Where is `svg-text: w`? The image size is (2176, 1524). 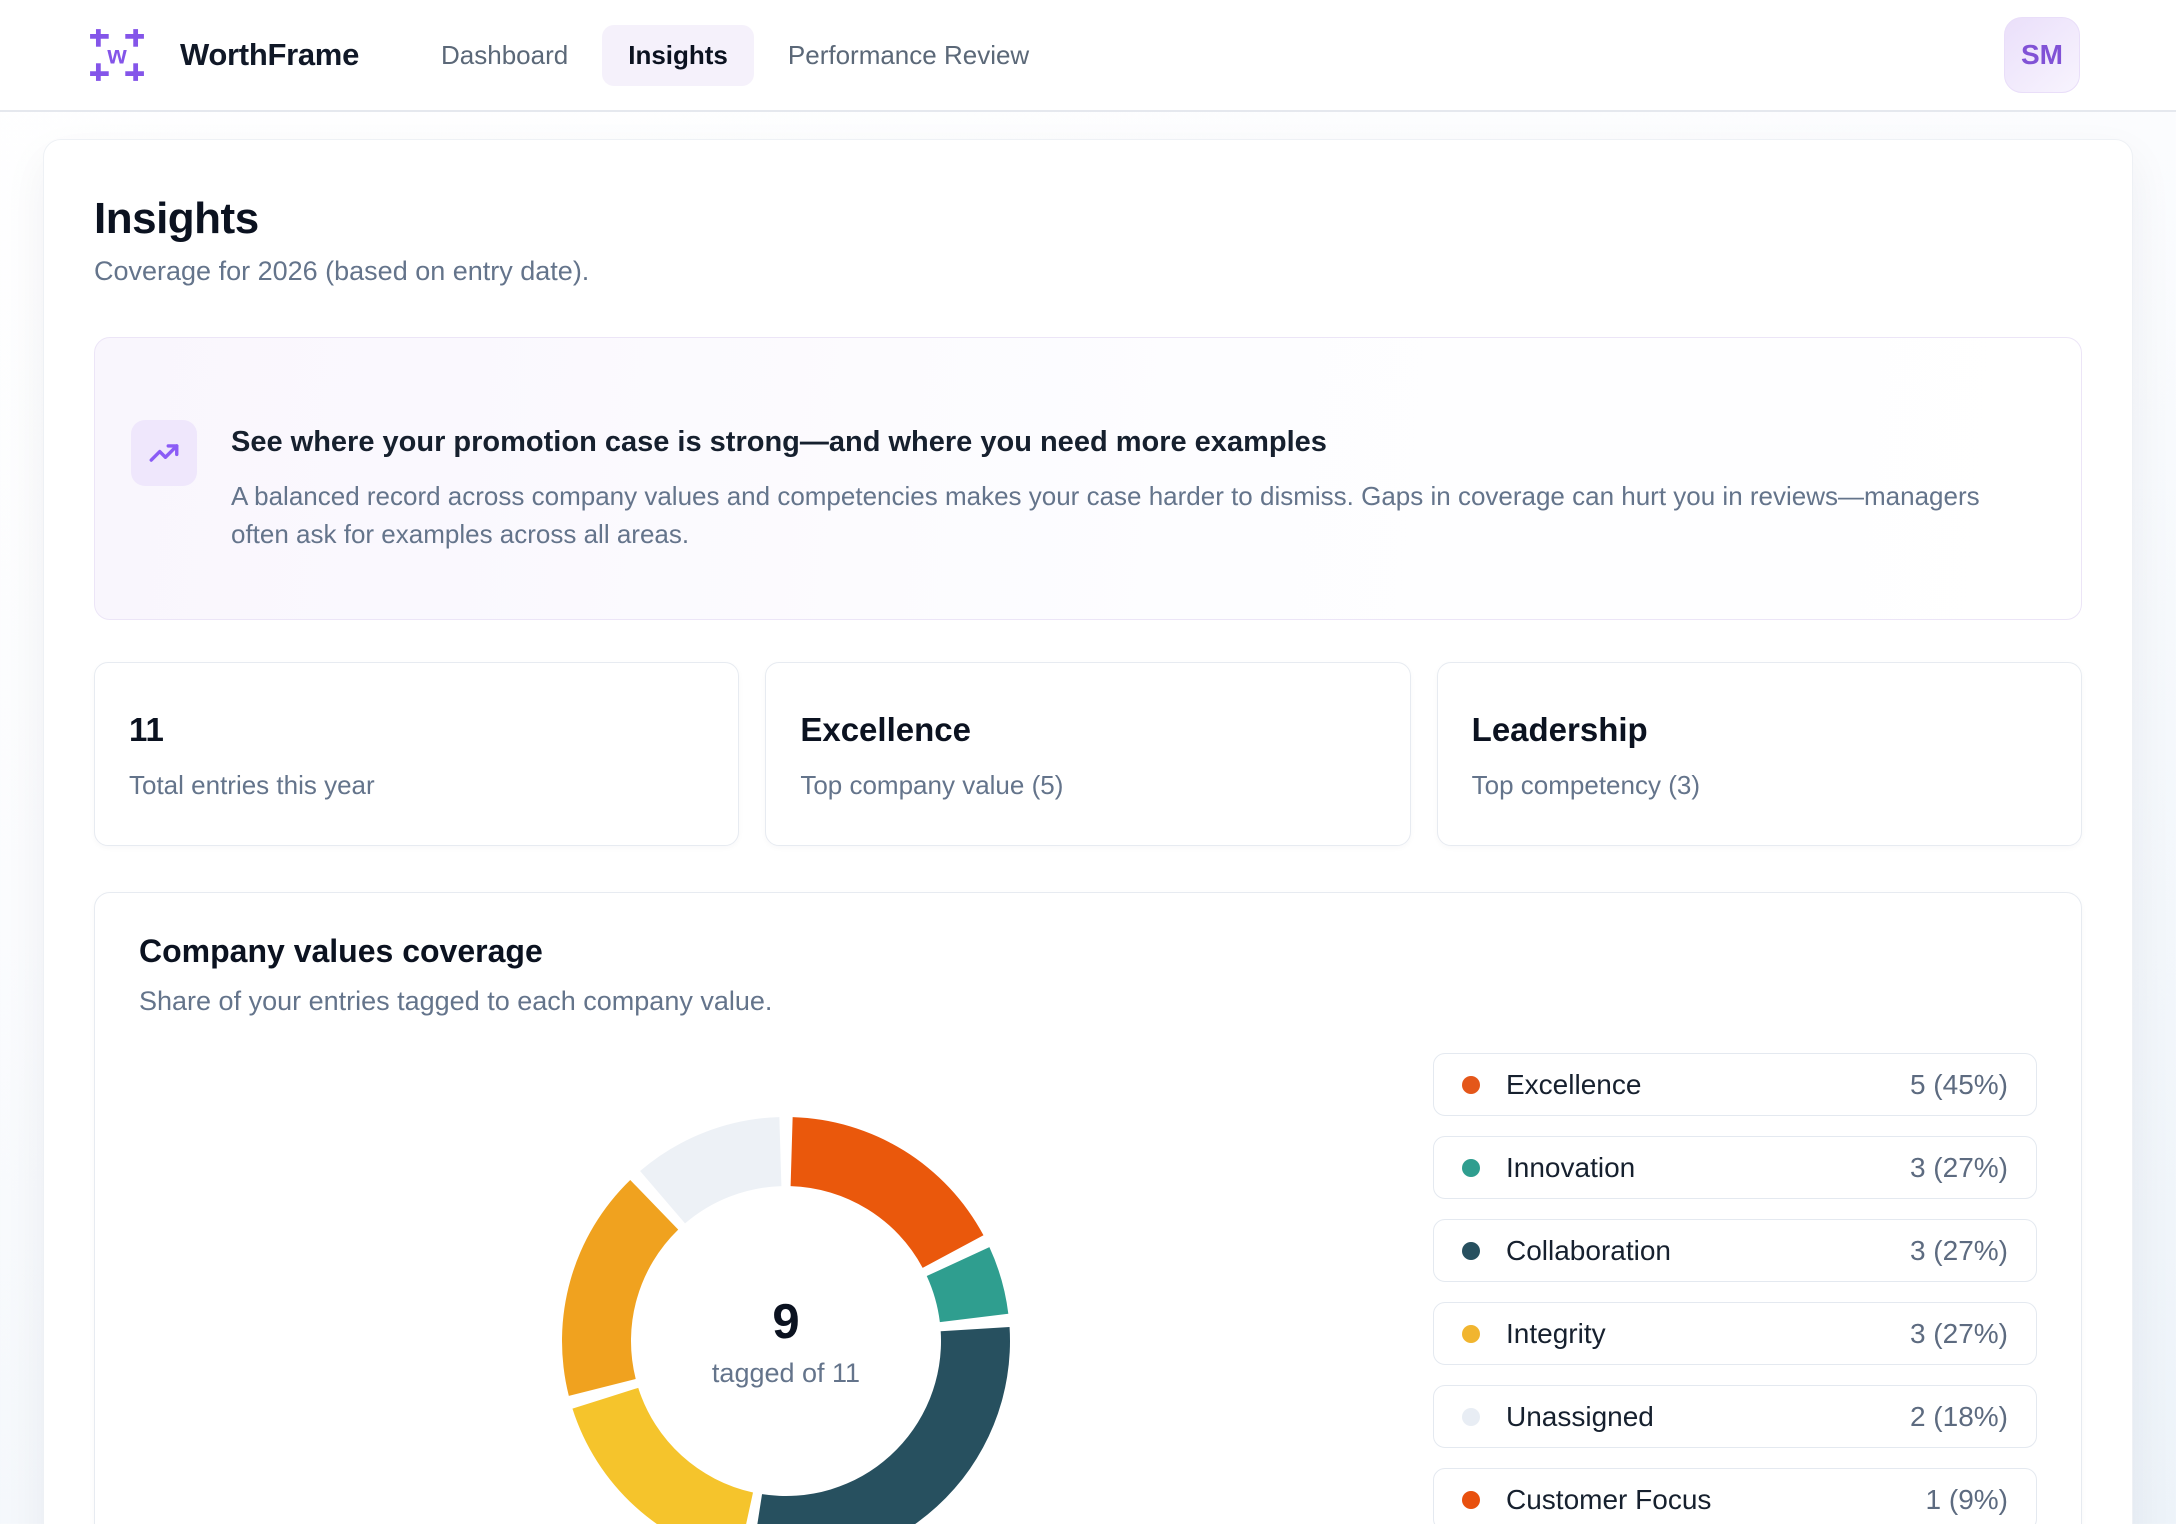 svg-text: w is located at coordinates (116, 55).